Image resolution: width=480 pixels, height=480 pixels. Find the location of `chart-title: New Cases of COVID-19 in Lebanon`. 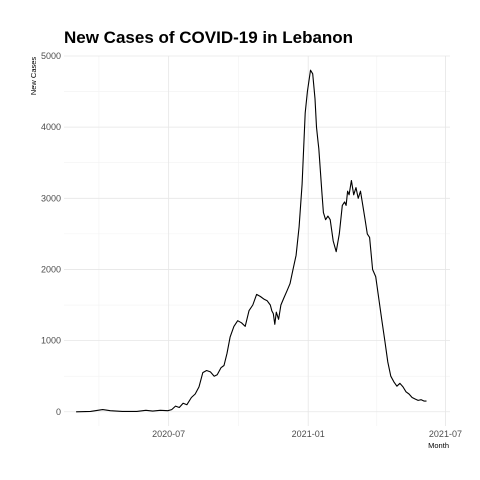

chart-title: New Cases of COVID-19 in Lebanon is located at coordinates (208, 37).